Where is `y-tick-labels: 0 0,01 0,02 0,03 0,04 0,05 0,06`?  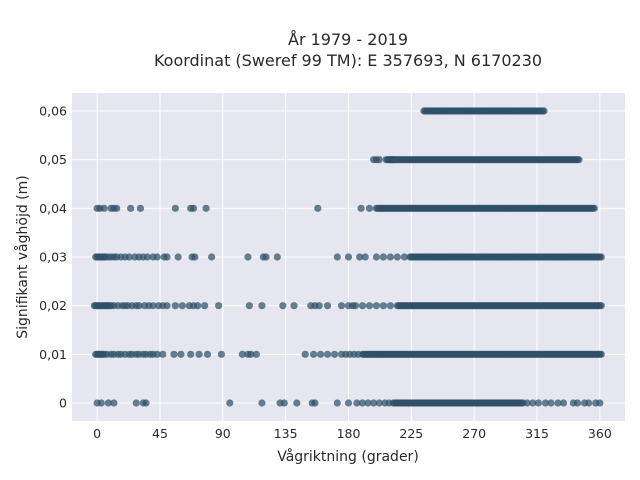 y-tick-labels: 0 0,01 0,02 0,03 0,04 0,05 0,06 is located at coordinates (53, 257).